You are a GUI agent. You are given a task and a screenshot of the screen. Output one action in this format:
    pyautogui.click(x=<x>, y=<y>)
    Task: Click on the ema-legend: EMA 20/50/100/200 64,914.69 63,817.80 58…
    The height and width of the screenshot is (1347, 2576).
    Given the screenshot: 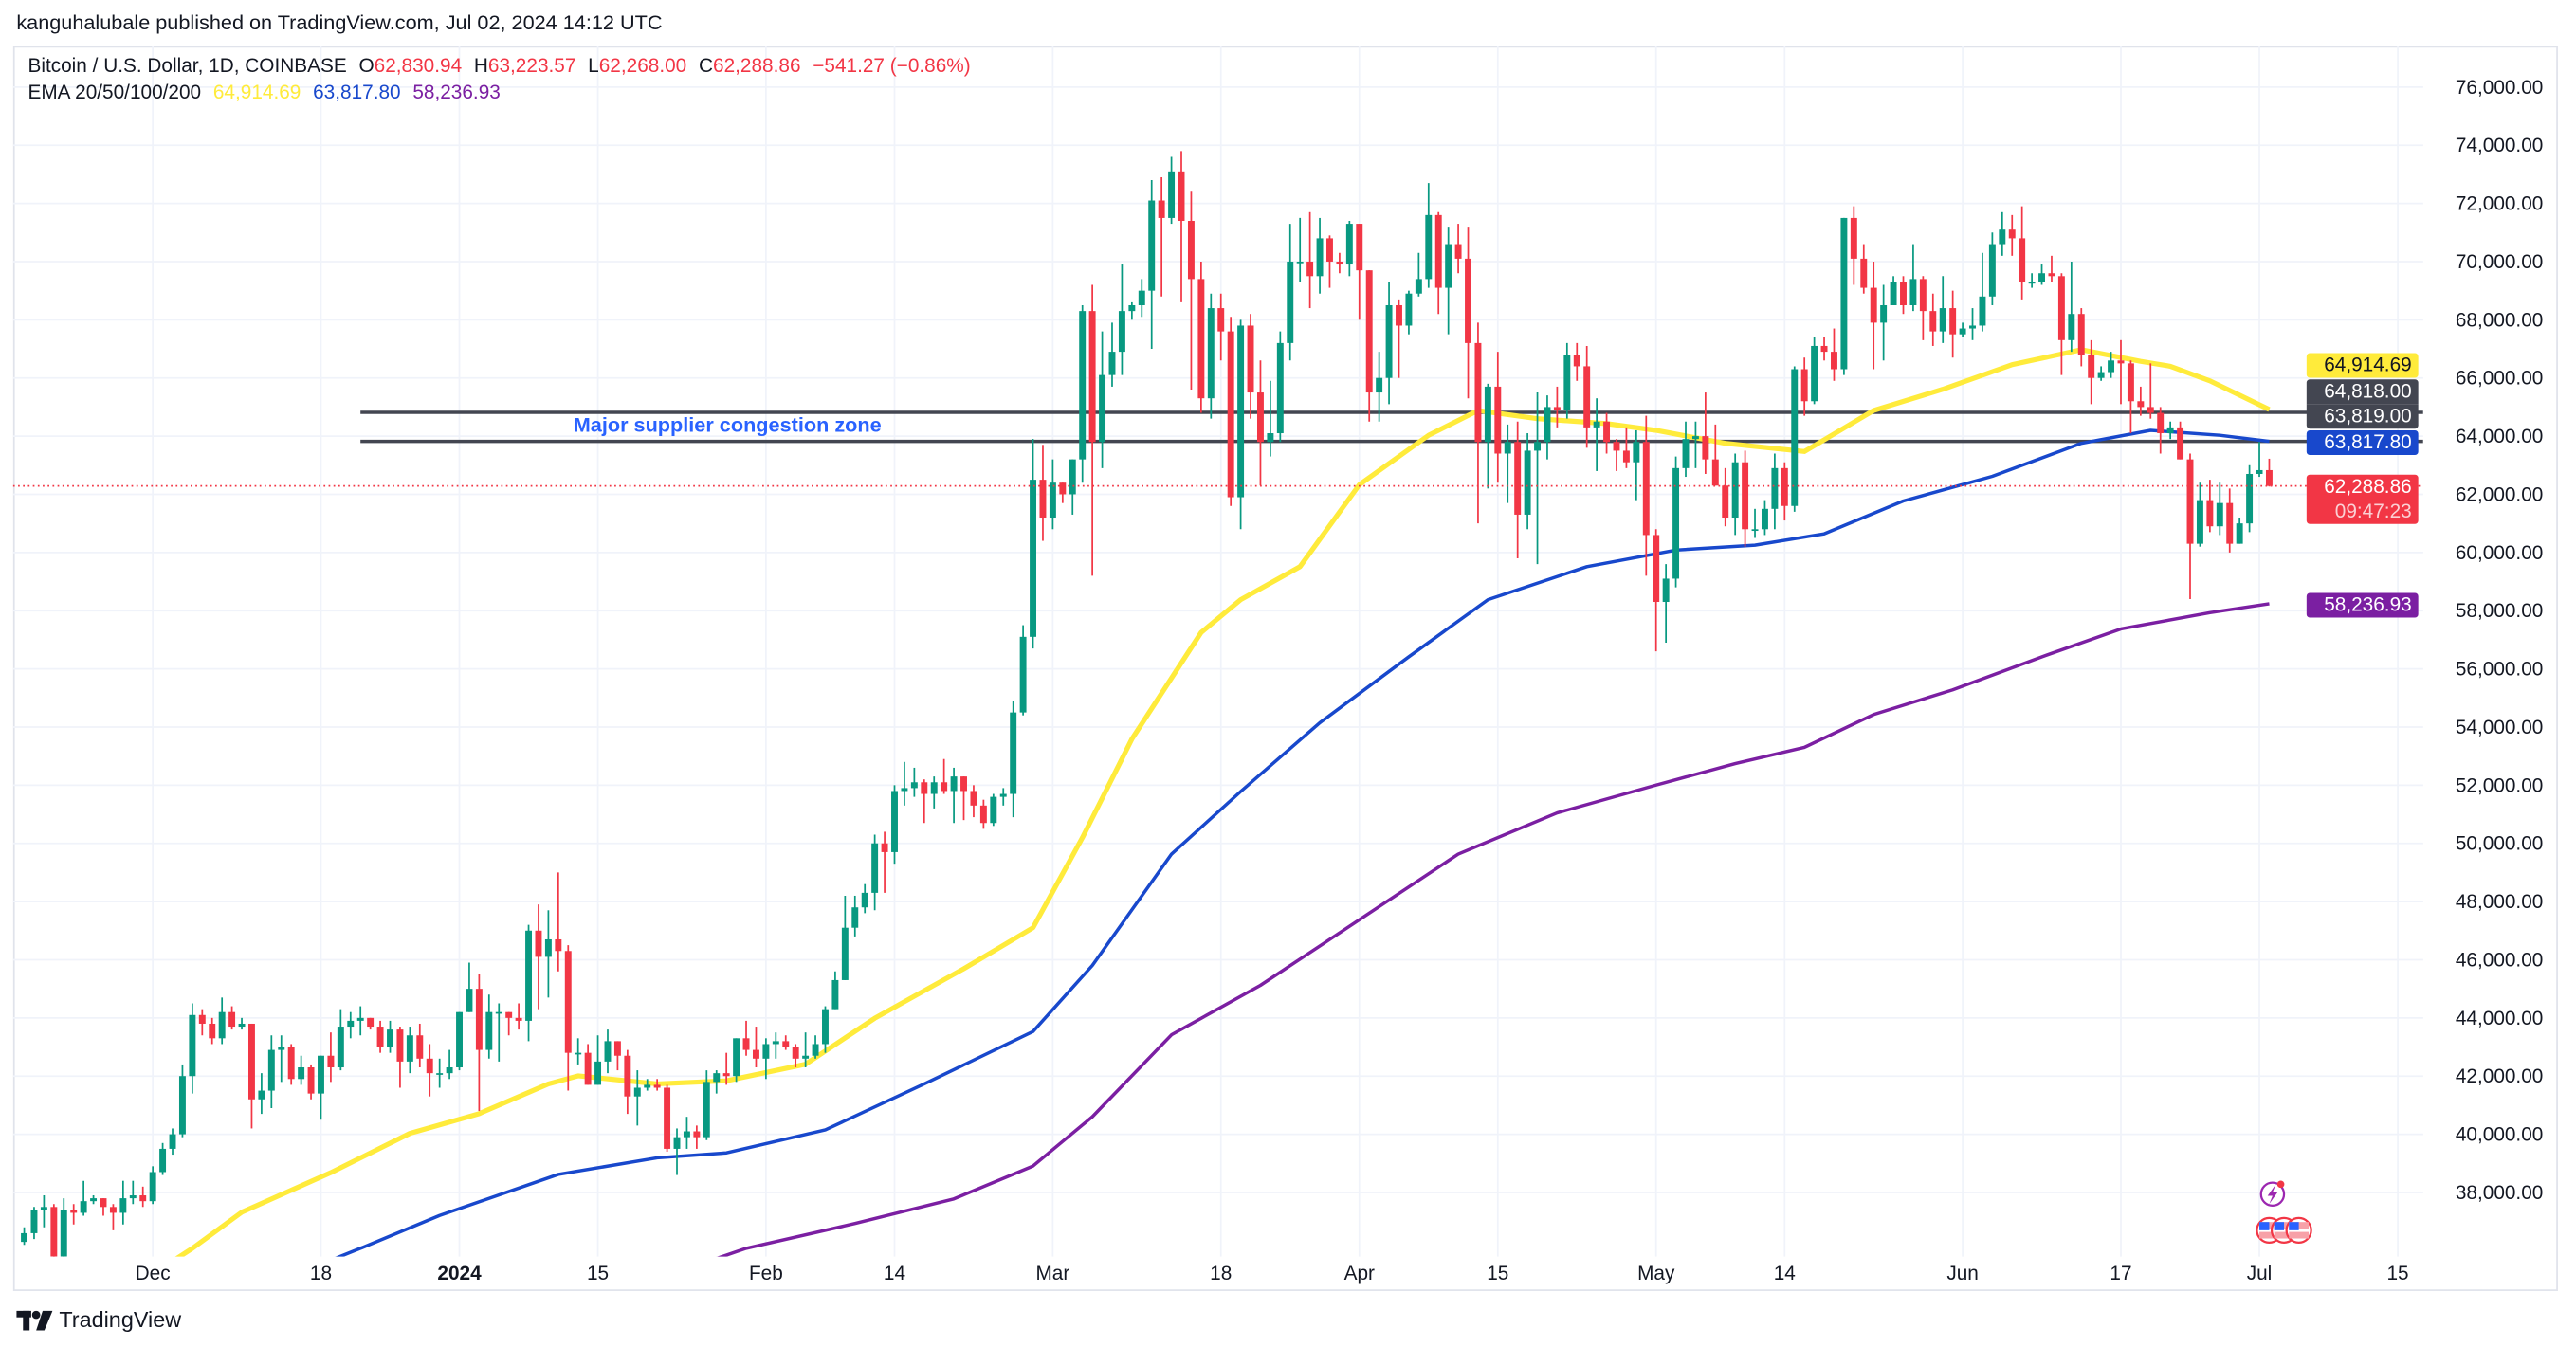 What is the action you would take?
    pyautogui.click(x=266, y=92)
    